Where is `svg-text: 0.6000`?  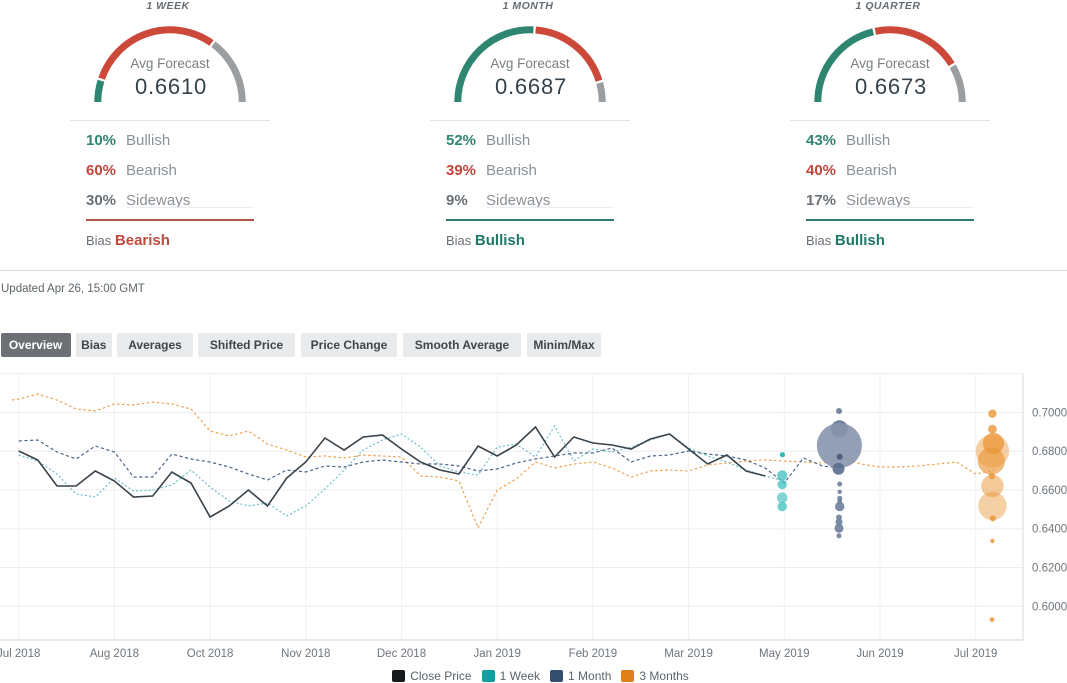 svg-text: 0.6000 is located at coordinates (1049, 607).